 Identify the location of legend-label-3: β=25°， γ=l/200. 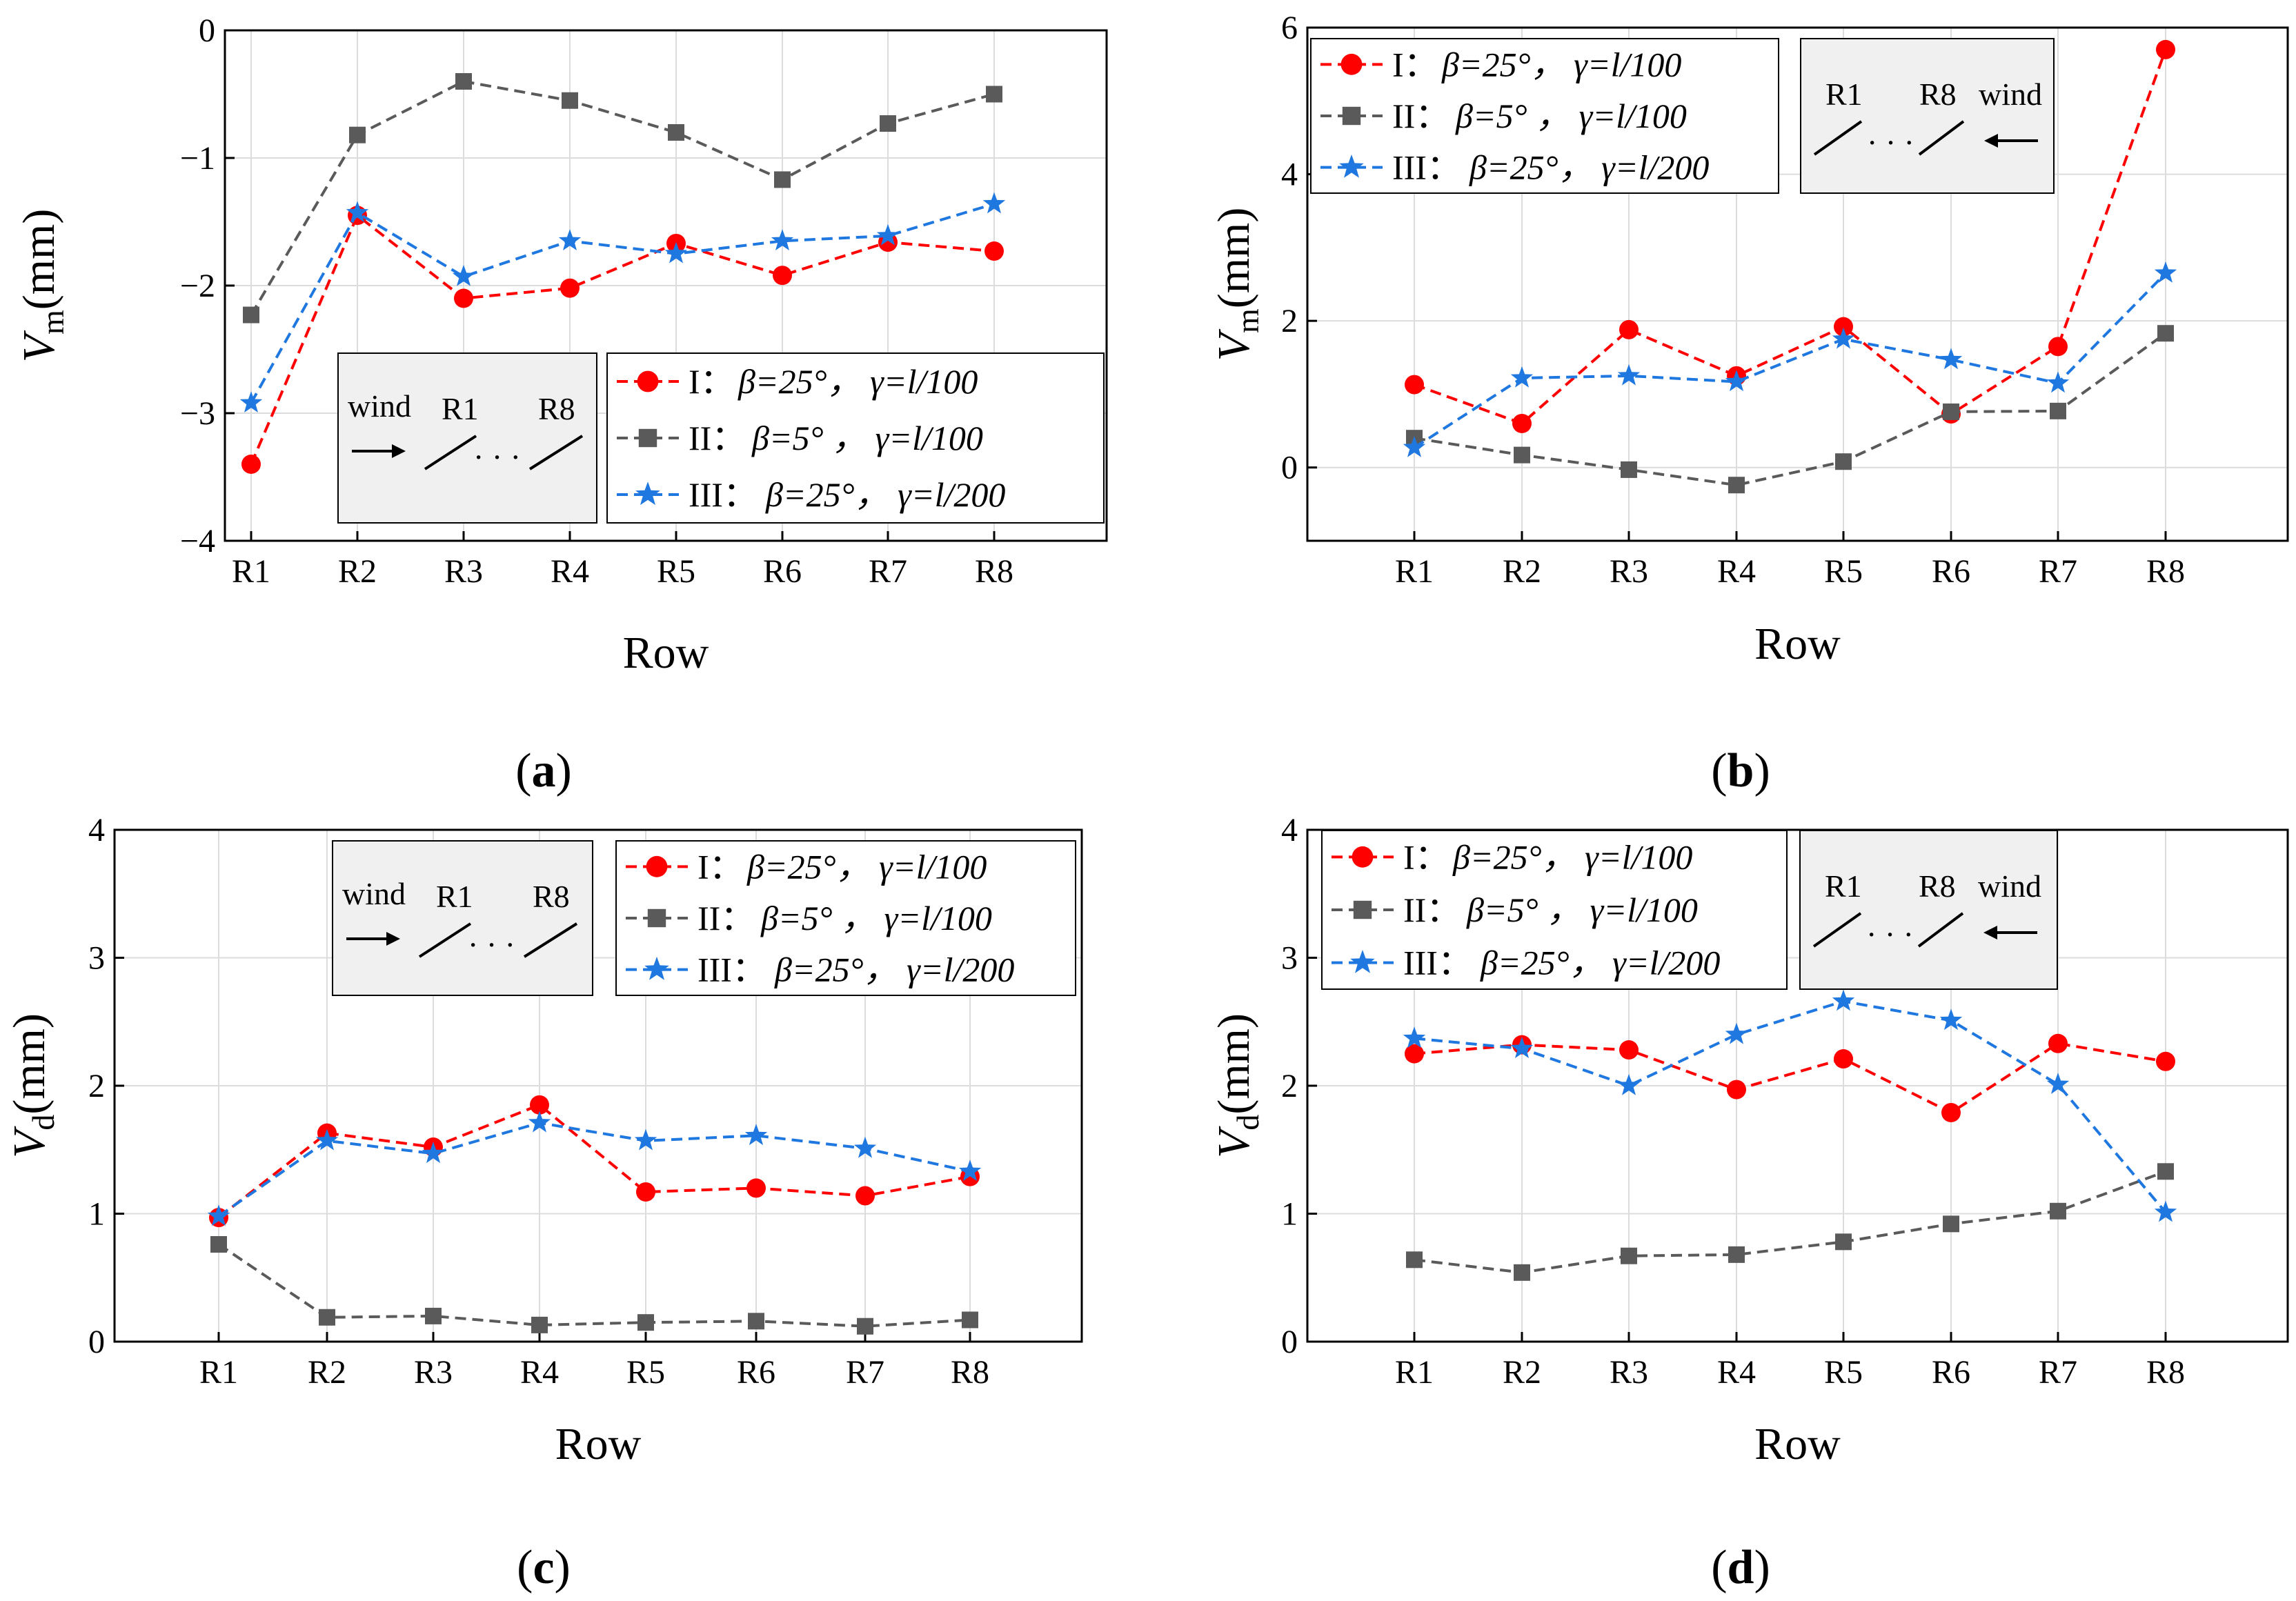
(1600, 963).